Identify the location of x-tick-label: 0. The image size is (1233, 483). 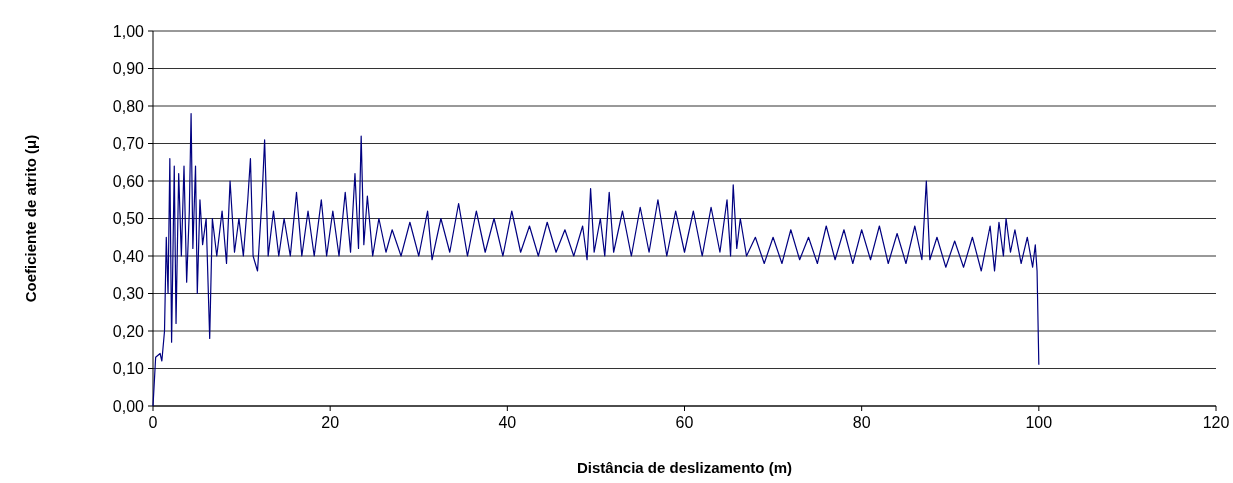
(153, 422).